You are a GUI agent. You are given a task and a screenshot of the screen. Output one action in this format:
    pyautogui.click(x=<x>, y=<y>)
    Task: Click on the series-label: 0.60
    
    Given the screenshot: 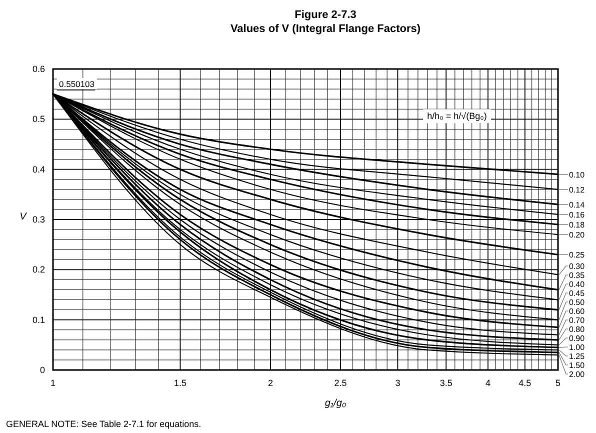 What is the action you would take?
    pyautogui.click(x=577, y=311)
    